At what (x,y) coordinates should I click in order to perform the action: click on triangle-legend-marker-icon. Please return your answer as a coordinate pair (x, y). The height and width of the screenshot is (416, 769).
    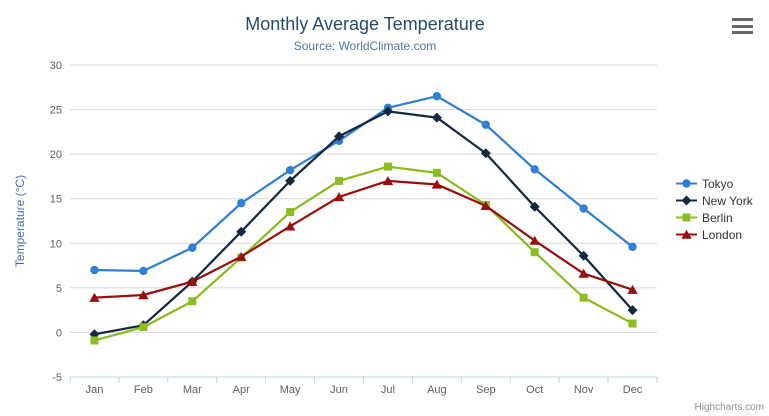
    Looking at the image, I should click on (686, 234).